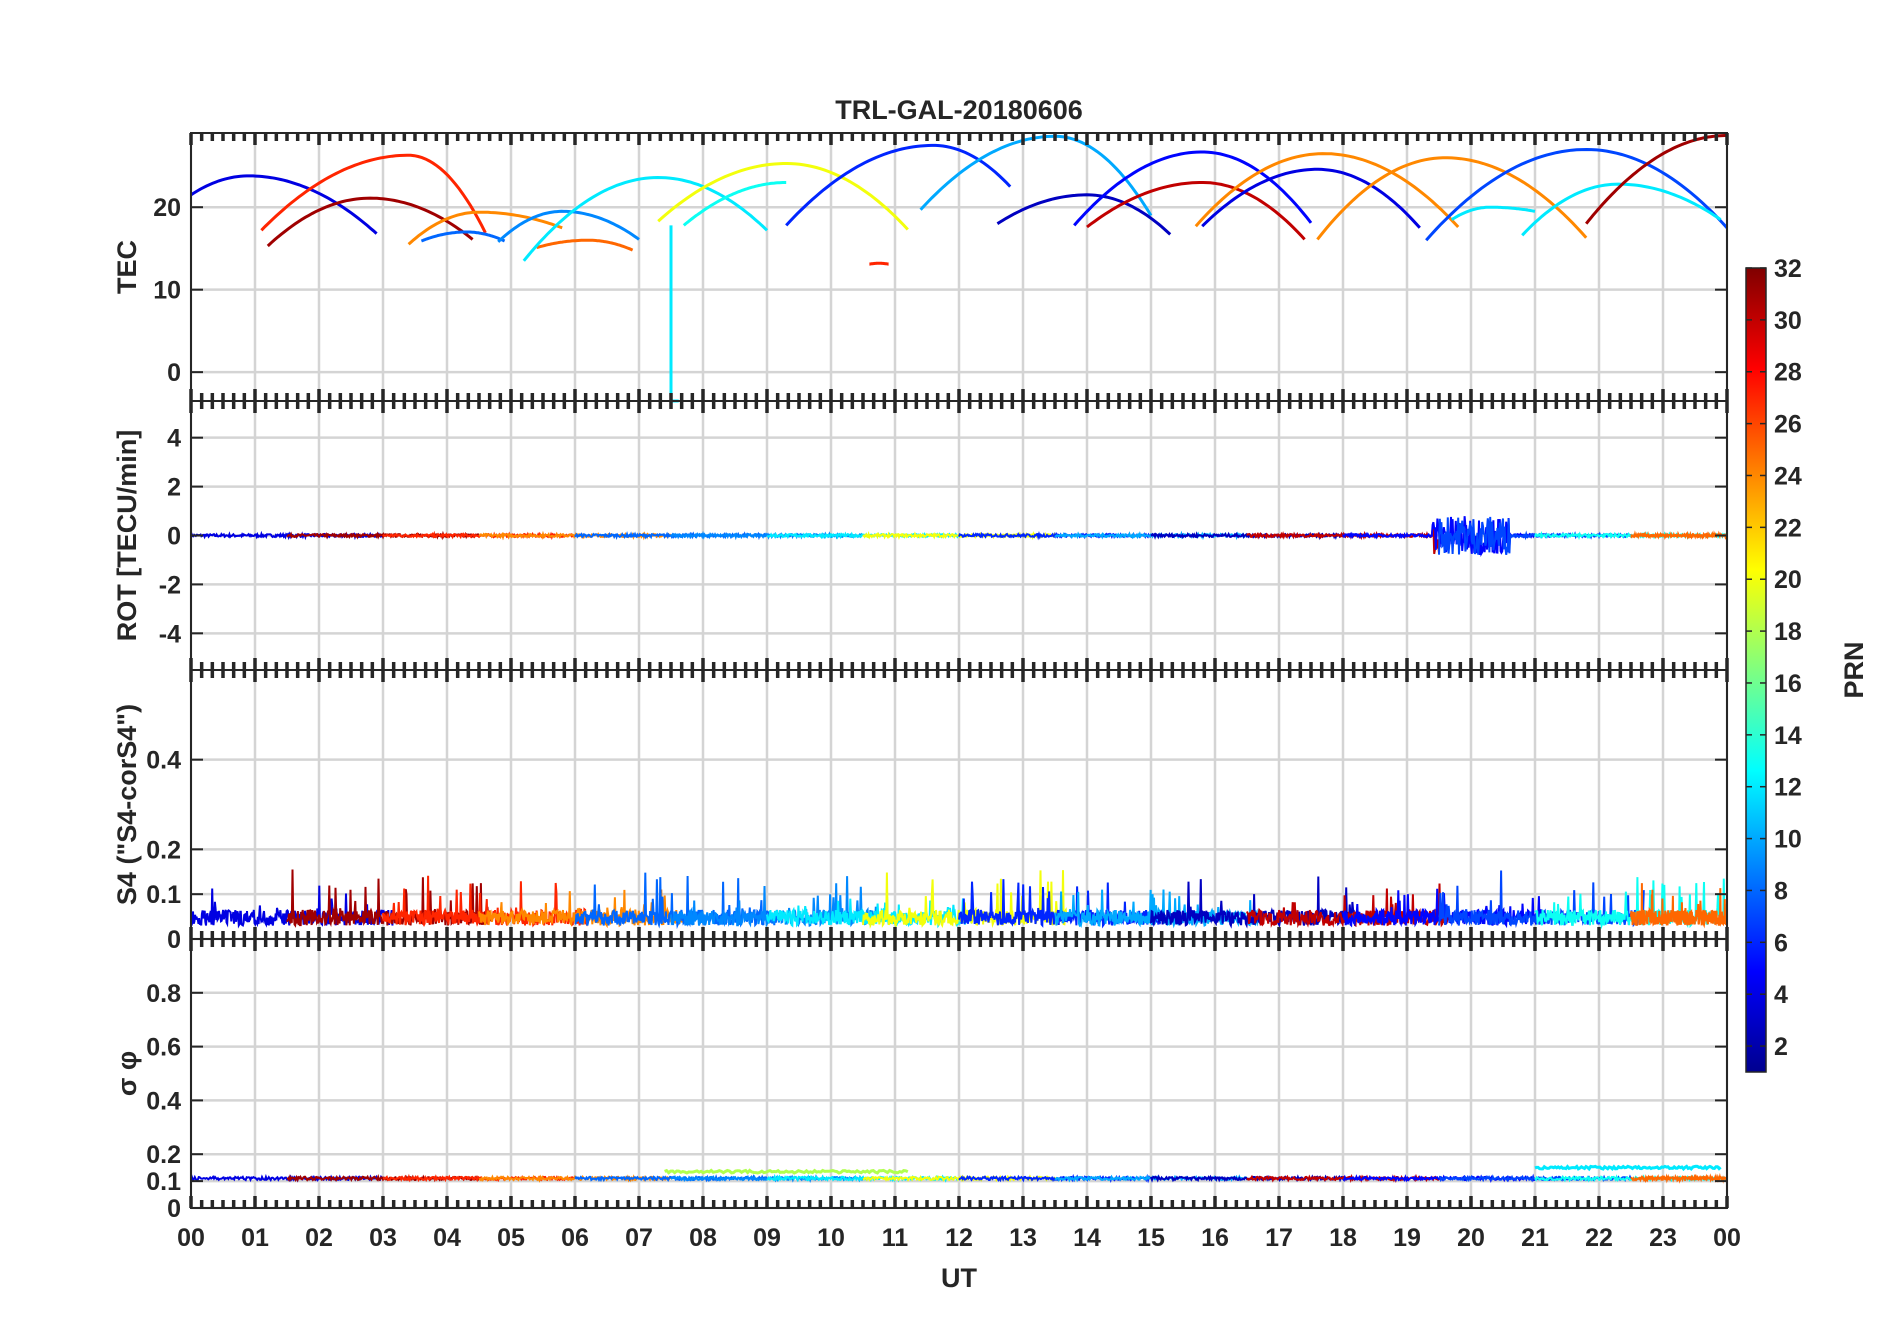 The image size is (1902, 1330). I want to click on x-tick-label: 16, so click(1215, 1238).